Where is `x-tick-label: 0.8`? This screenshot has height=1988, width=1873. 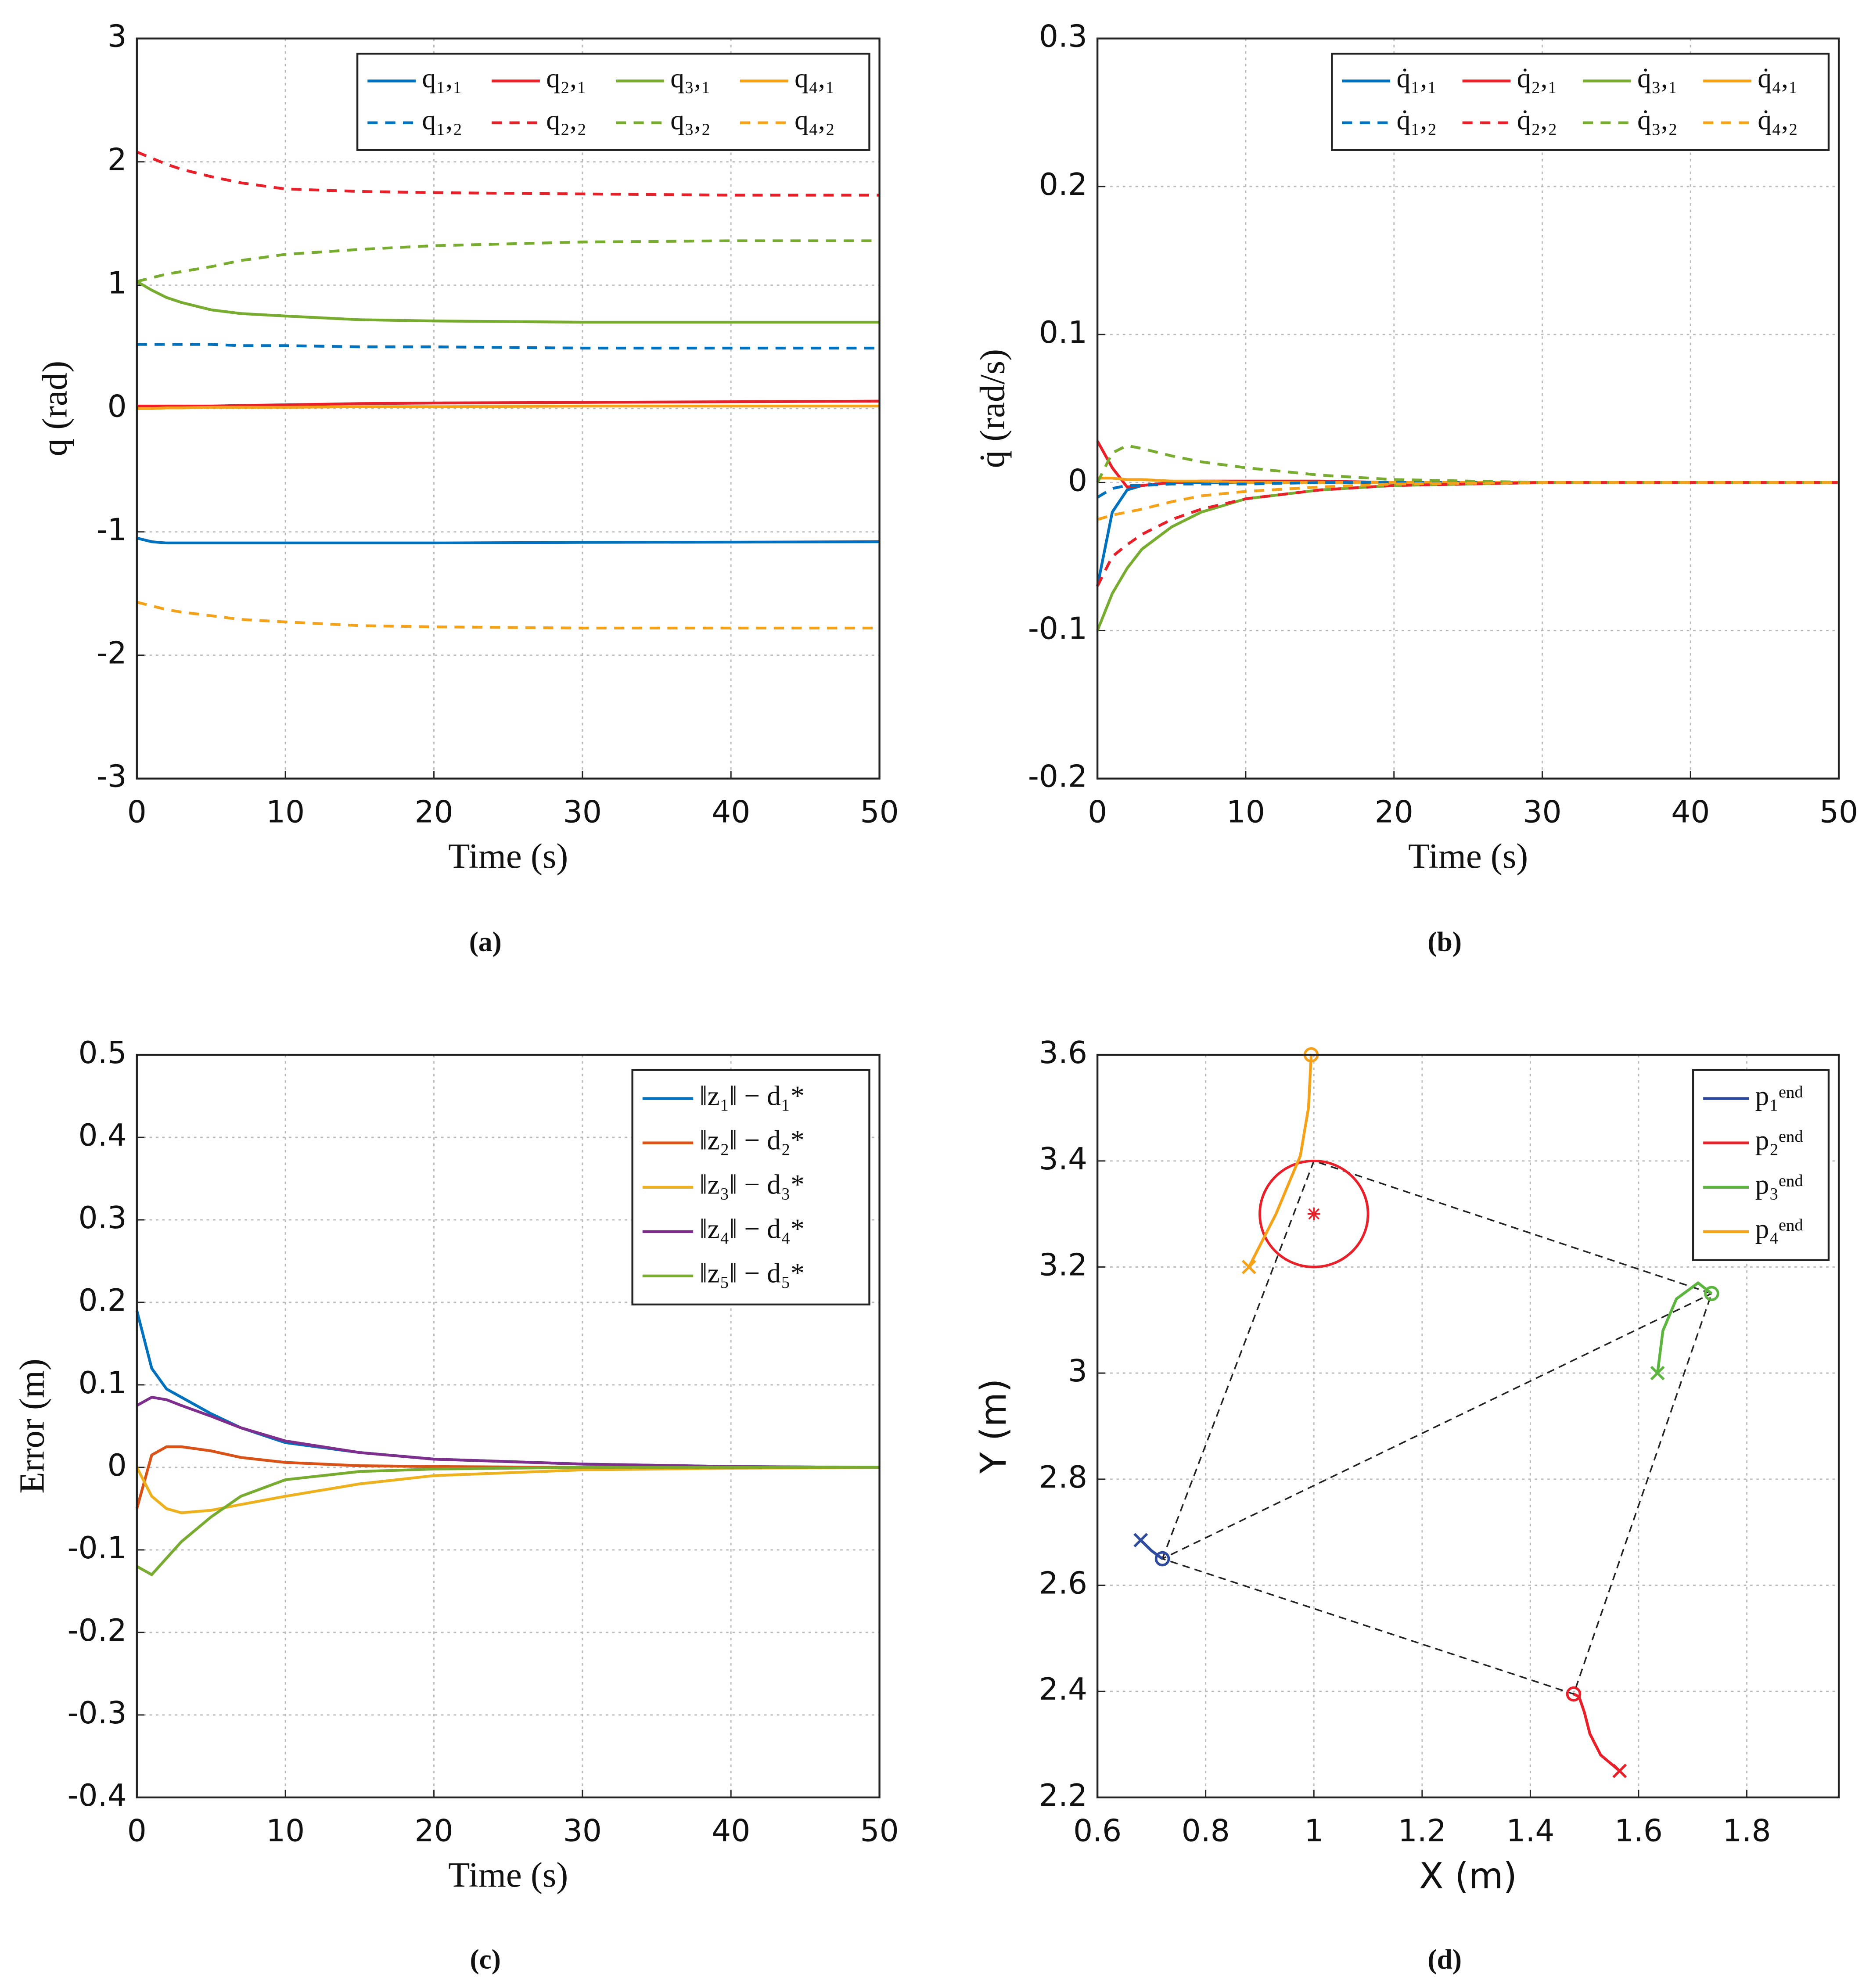
x-tick-label: 0.8 is located at coordinates (1206, 1831).